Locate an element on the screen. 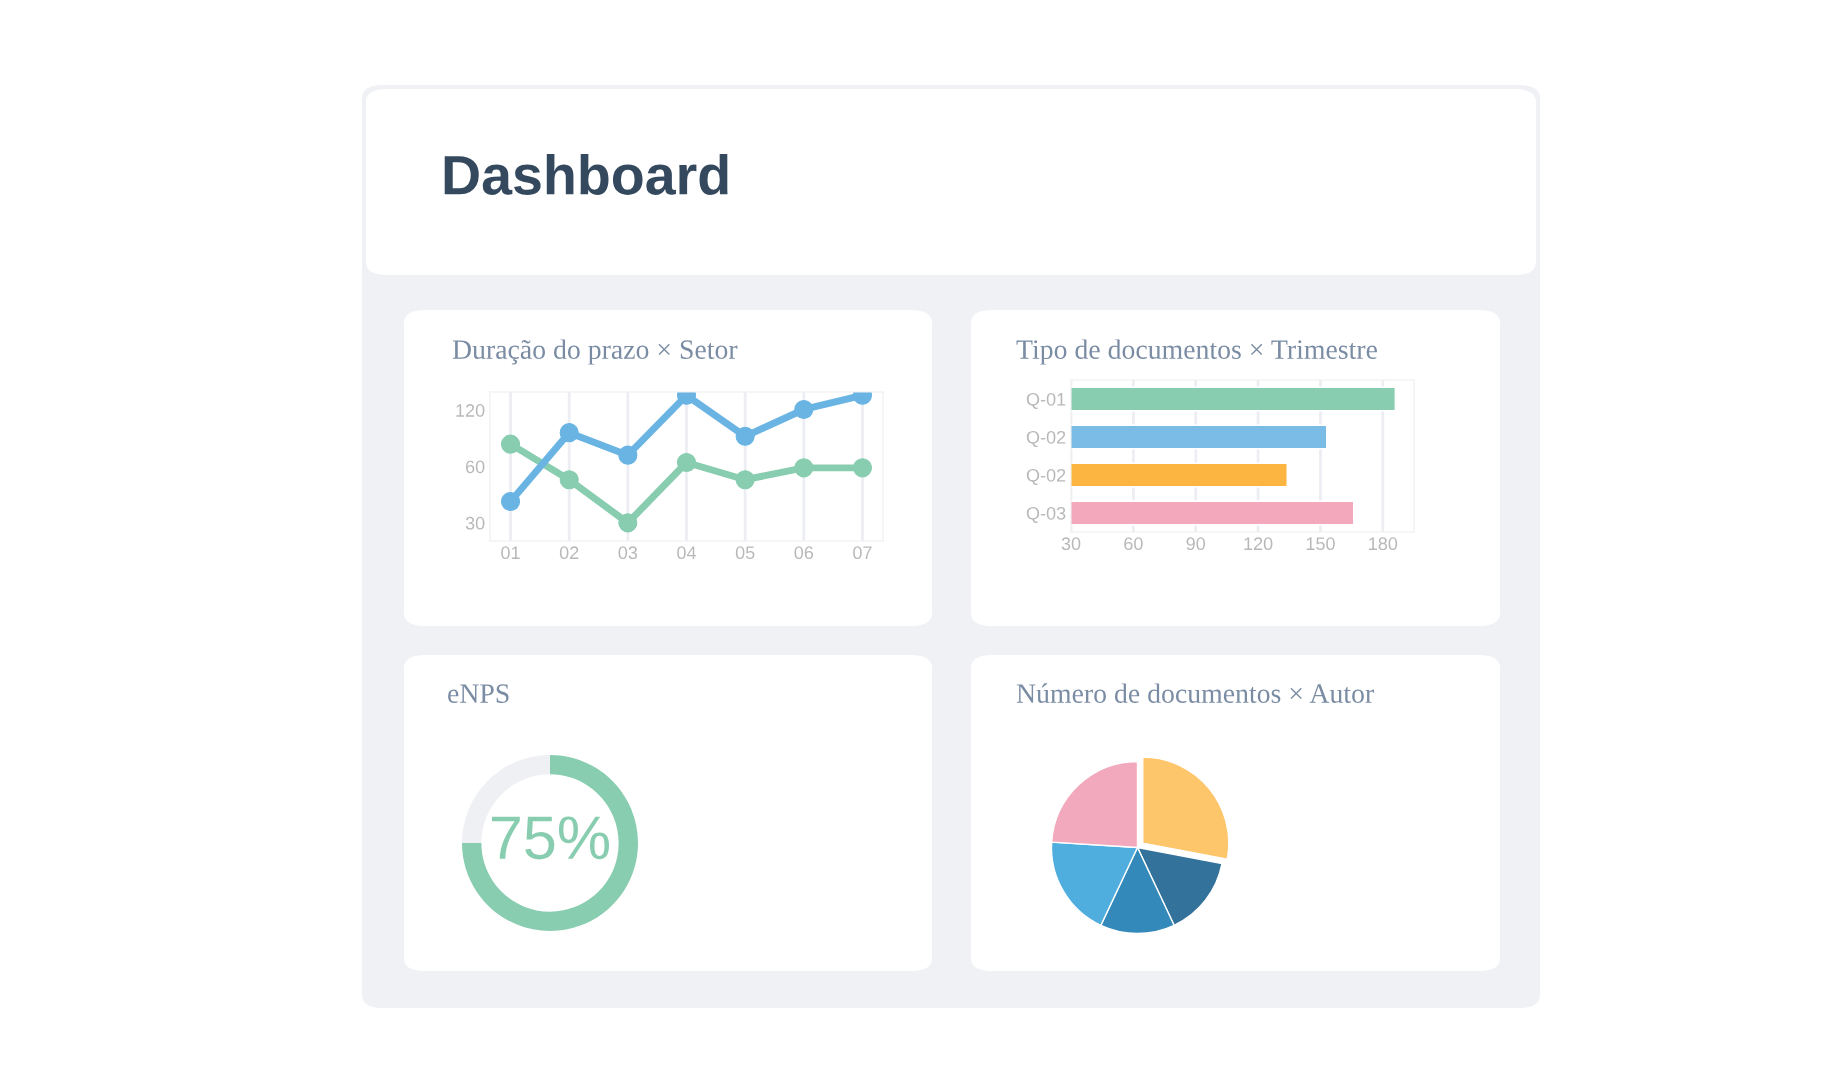 Image resolution: width=1835 pixels, height=1070 pixels. chart-title: Número de documentos × Autor is located at coordinates (1195, 693).